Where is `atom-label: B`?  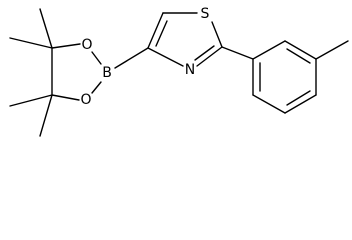
atom-label: B is located at coordinates (107, 73).